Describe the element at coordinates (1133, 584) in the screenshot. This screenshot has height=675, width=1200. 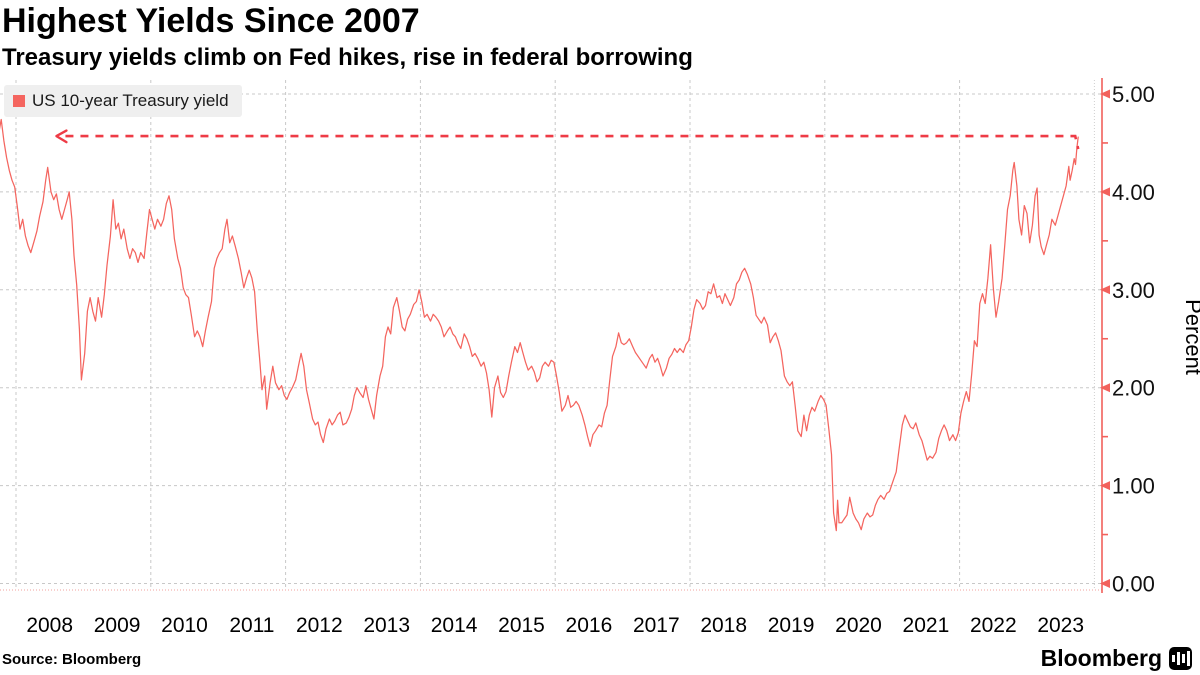
I see `y-tick-label: 0.00` at that location.